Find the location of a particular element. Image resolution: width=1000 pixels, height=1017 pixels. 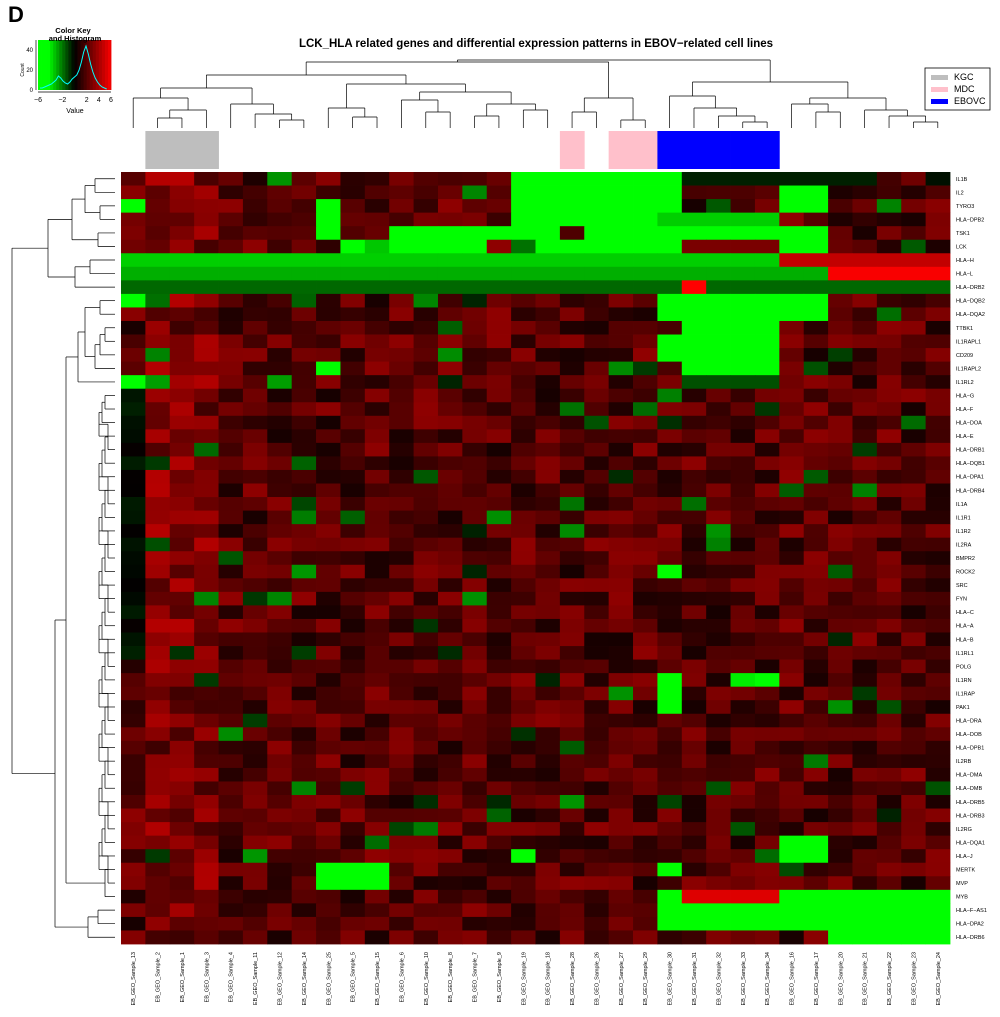

column-group-bar is located at coordinates (645, 150).